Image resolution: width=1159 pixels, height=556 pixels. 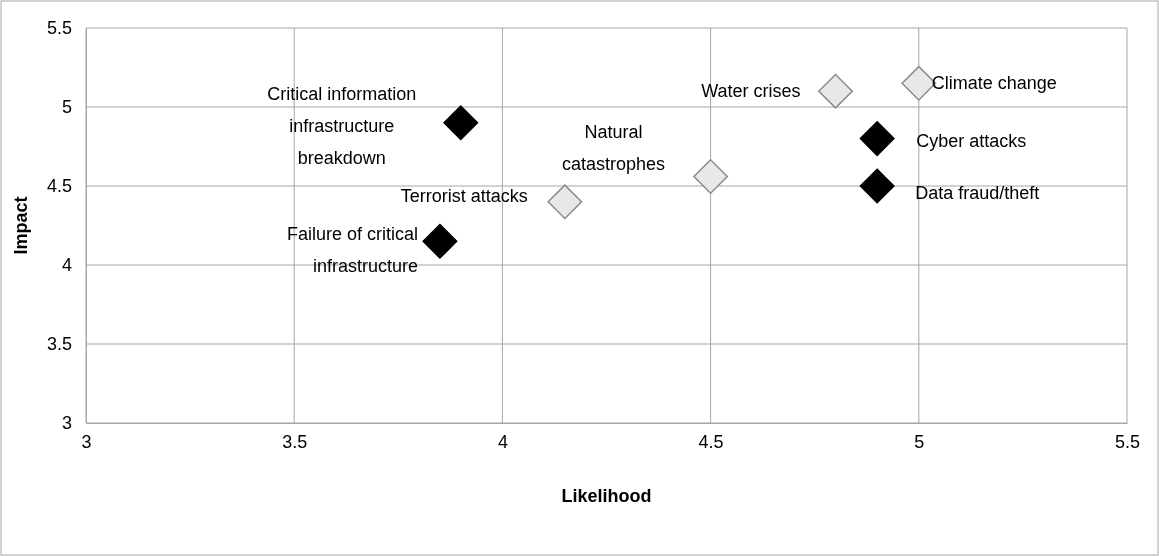 What do you see at coordinates (614, 147) in the screenshot?
I see `annotation: Natural catastrophes` at bounding box center [614, 147].